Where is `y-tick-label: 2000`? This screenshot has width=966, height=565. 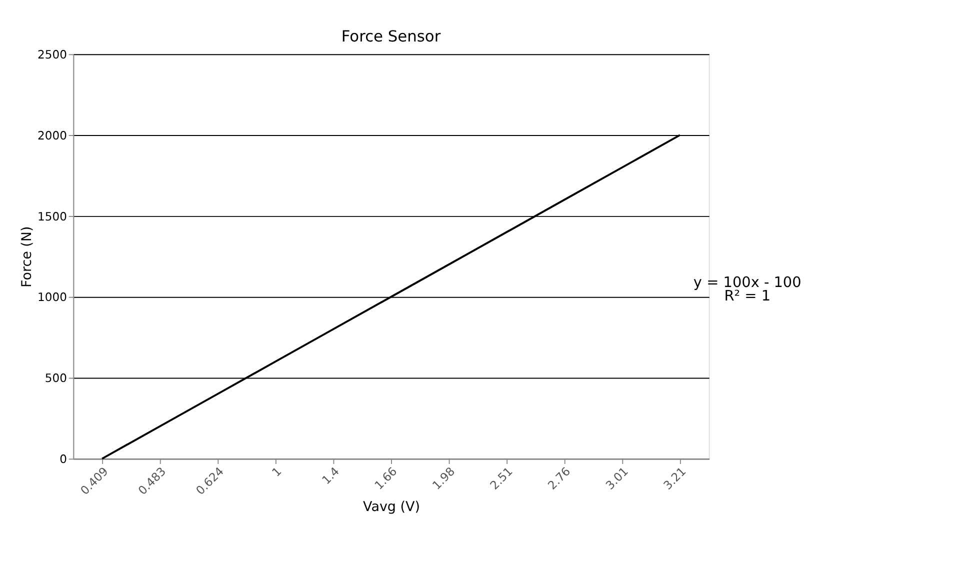
y-tick-label: 2000 is located at coordinates (52, 135).